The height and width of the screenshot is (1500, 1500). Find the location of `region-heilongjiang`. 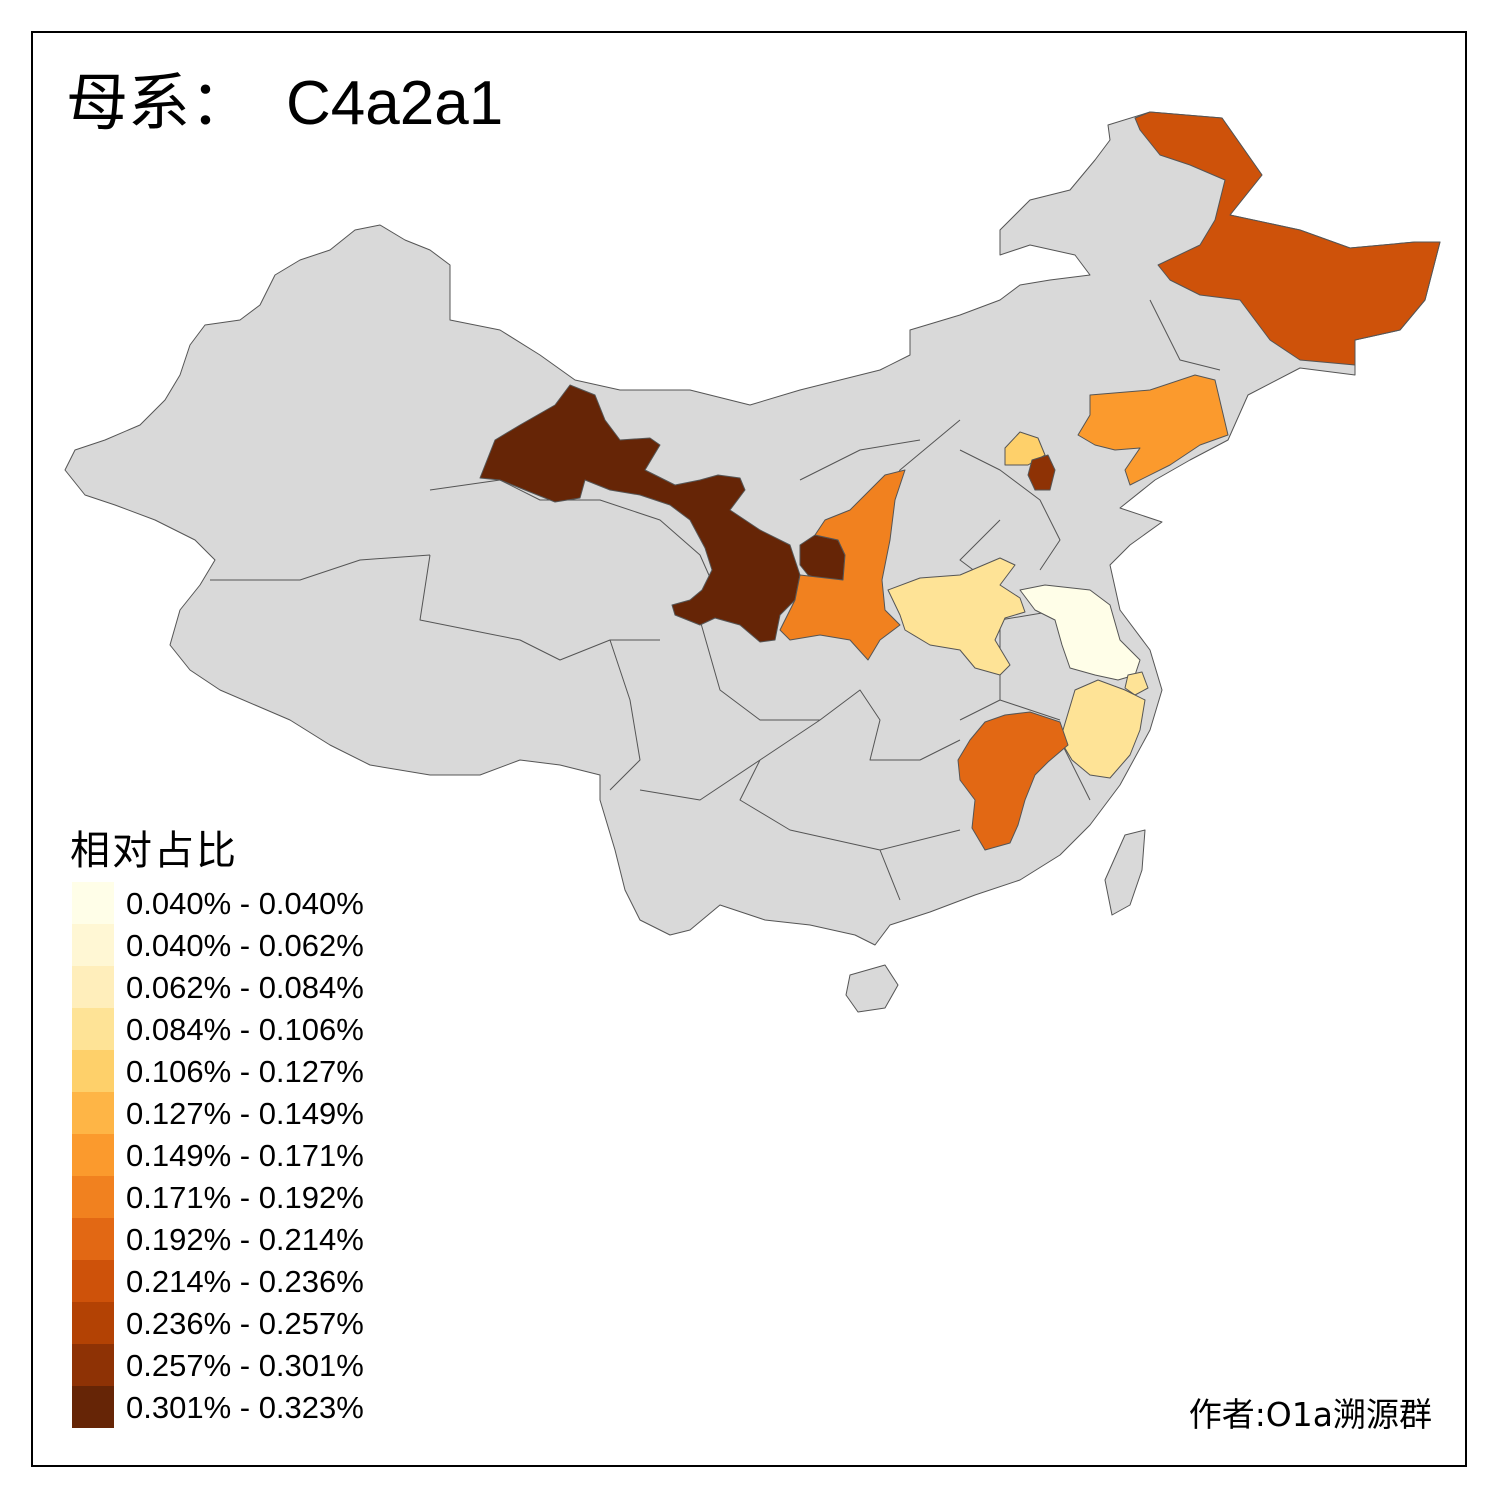

region-heilongjiang is located at coordinates (1287, 238).